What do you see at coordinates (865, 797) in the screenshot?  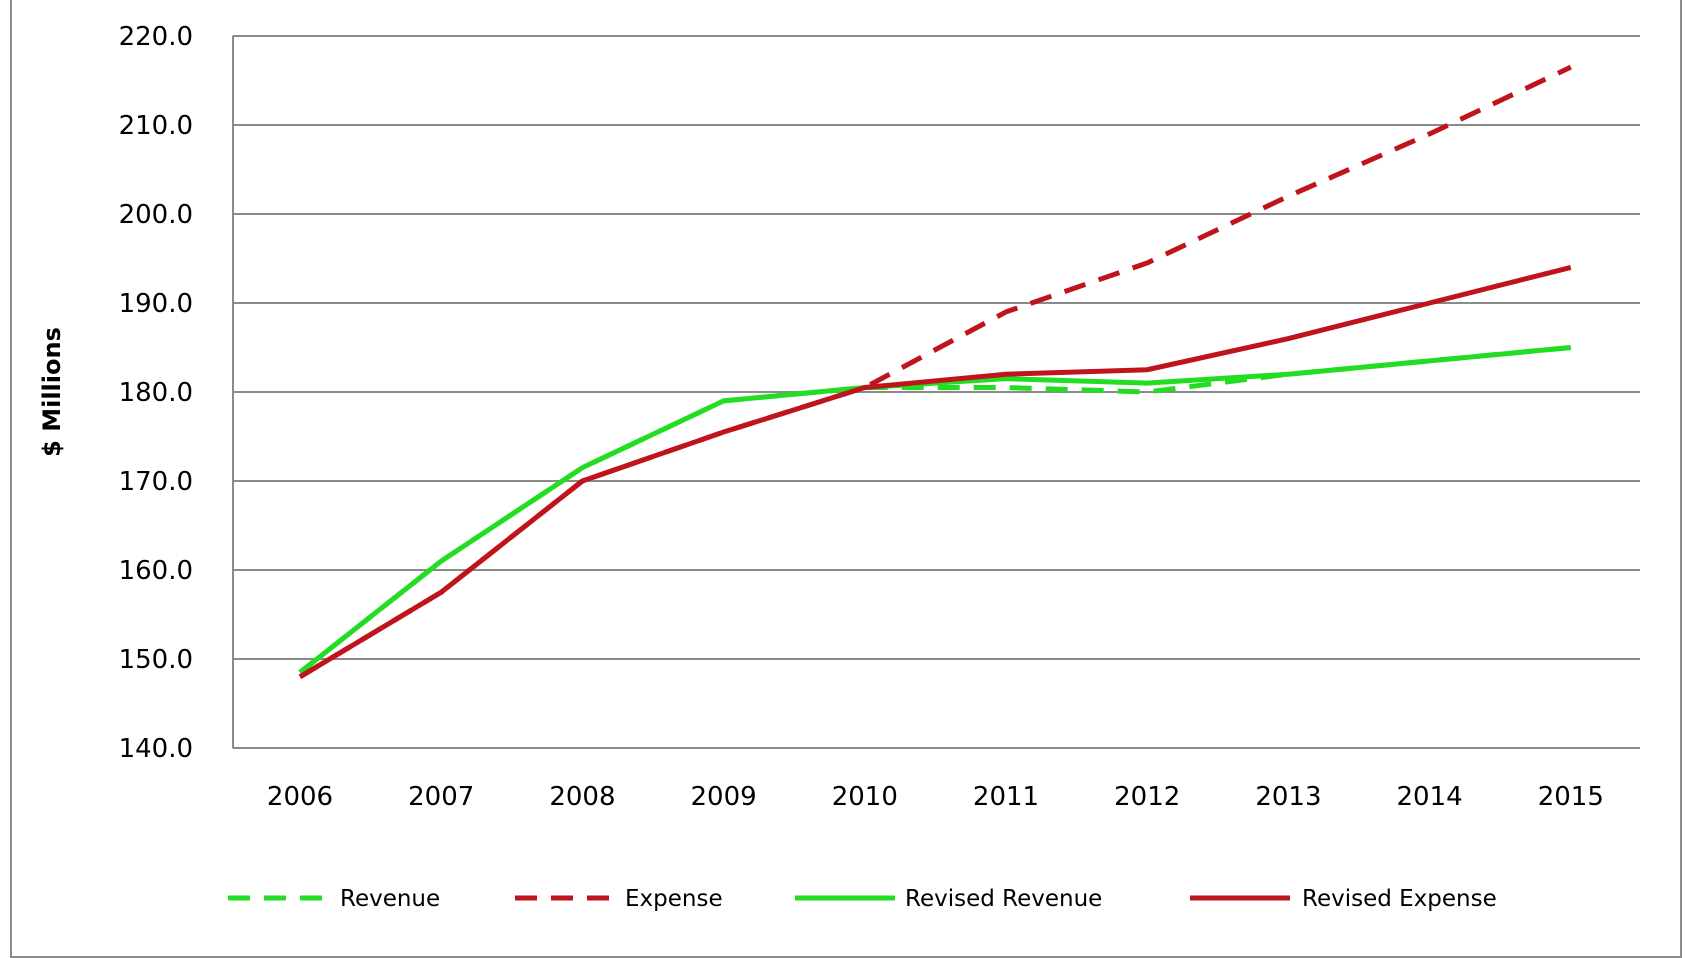 I see `x-tick-label: 2010` at bounding box center [865, 797].